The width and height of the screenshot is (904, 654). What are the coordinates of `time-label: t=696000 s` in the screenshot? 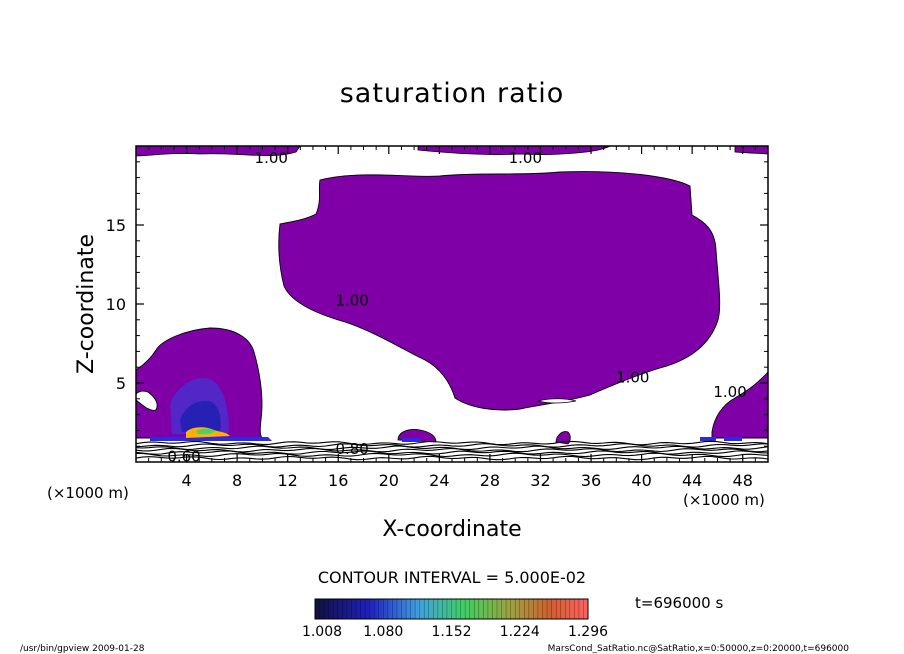 It's located at (679, 603).